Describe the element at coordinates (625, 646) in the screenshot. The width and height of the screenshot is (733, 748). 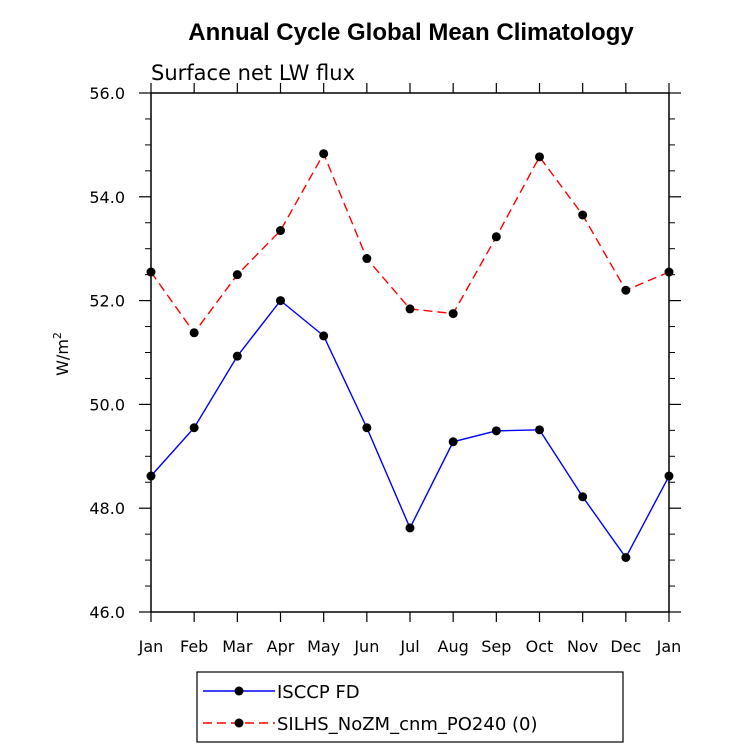
I see `x-tick-label: Dec` at that location.